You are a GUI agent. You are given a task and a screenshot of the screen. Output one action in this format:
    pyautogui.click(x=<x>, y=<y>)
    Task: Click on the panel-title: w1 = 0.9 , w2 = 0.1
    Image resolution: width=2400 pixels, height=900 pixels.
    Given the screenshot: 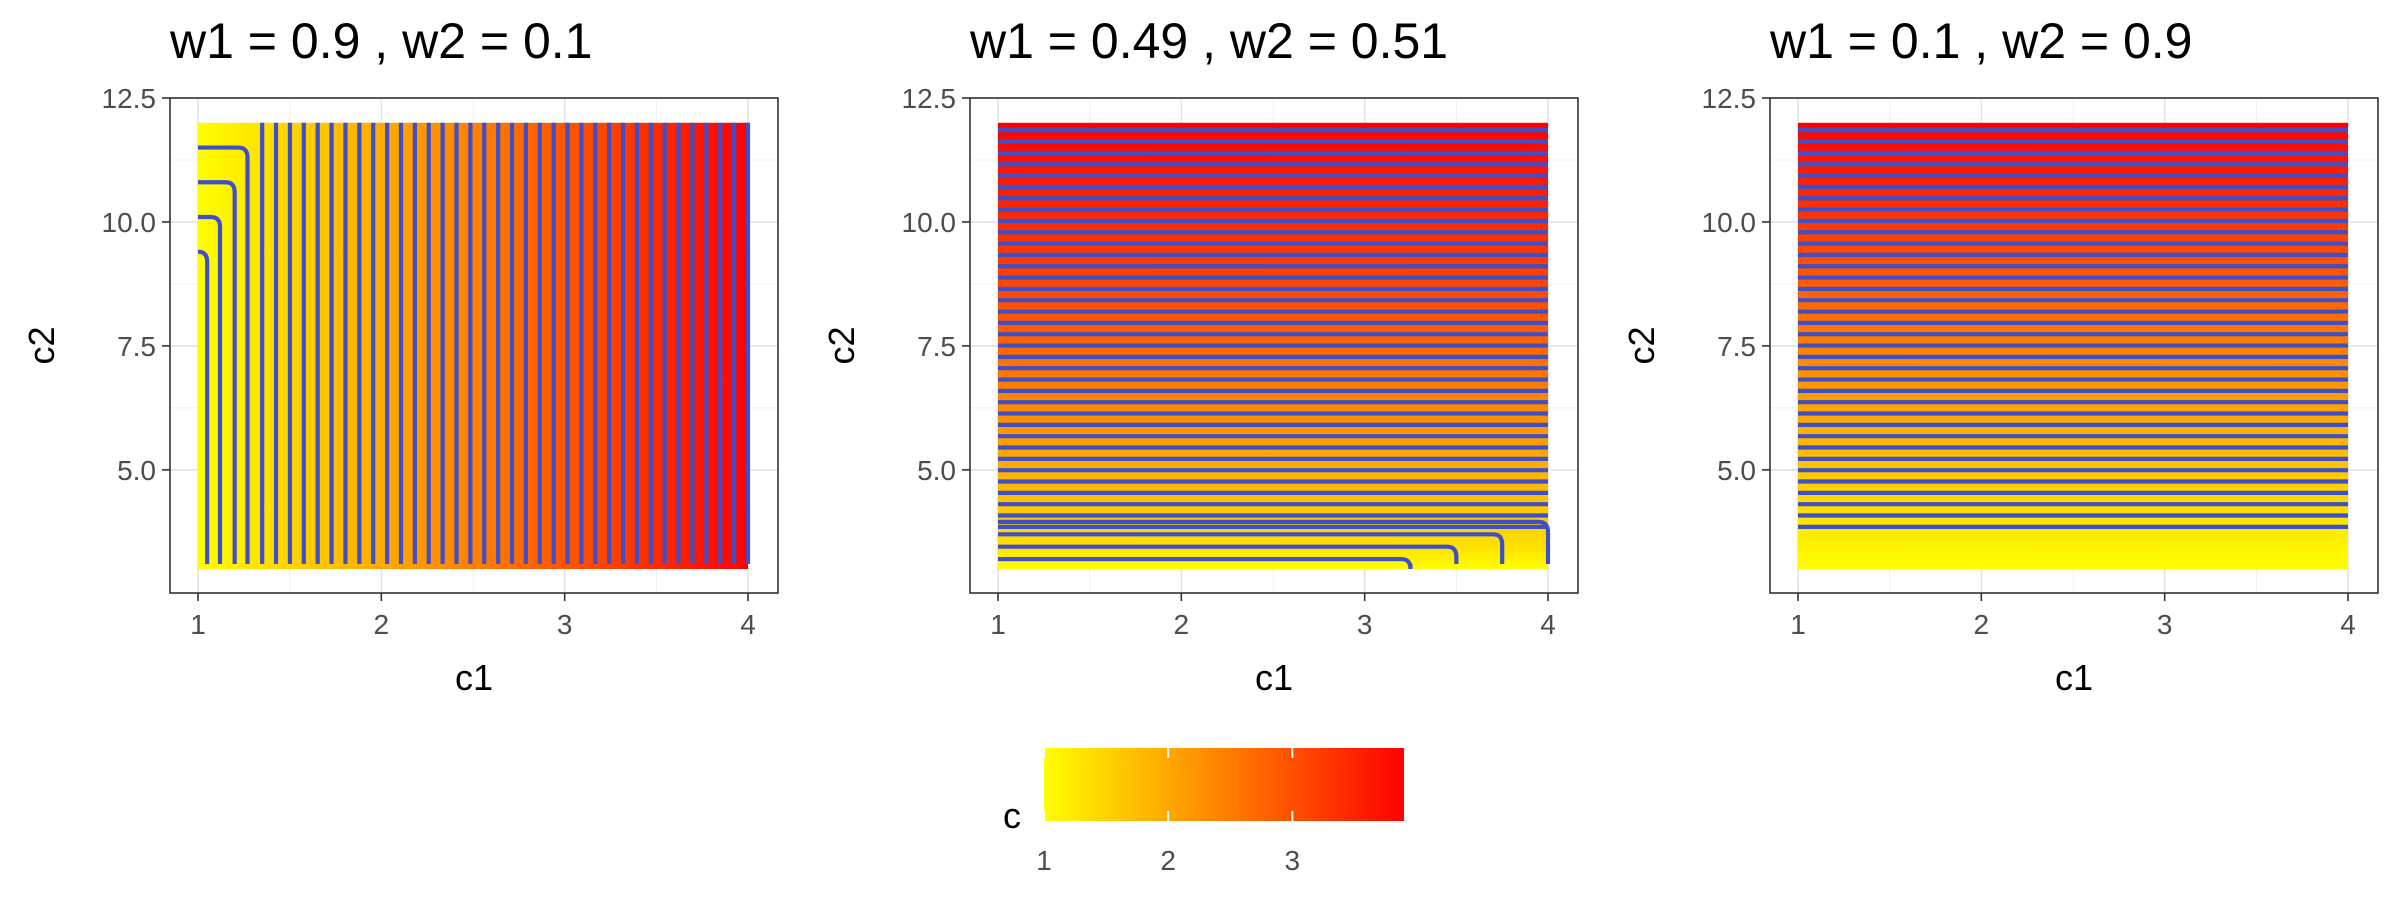 What is the action you would take?
    pyautogui.click(x=381, y=41)
    